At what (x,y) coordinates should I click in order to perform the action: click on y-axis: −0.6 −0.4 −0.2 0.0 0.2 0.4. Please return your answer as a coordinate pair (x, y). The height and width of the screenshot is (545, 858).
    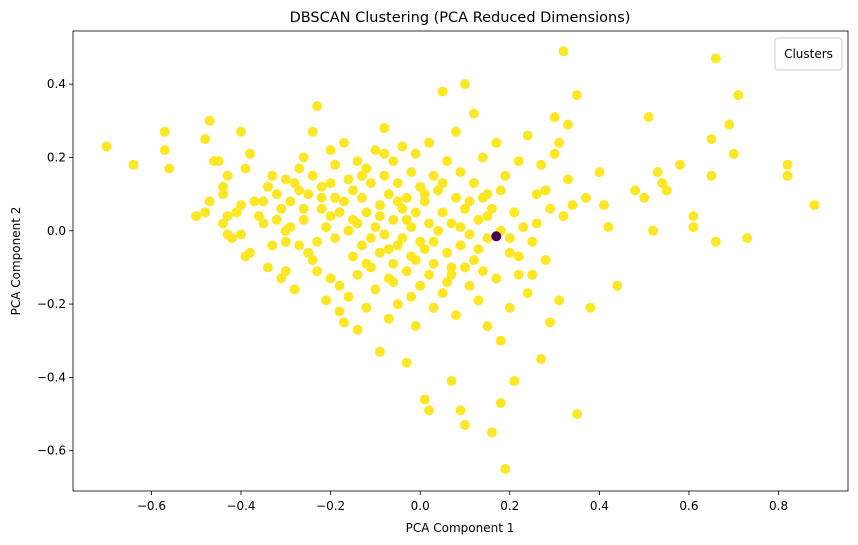
    Looking at the image, I should click on (55, 267).